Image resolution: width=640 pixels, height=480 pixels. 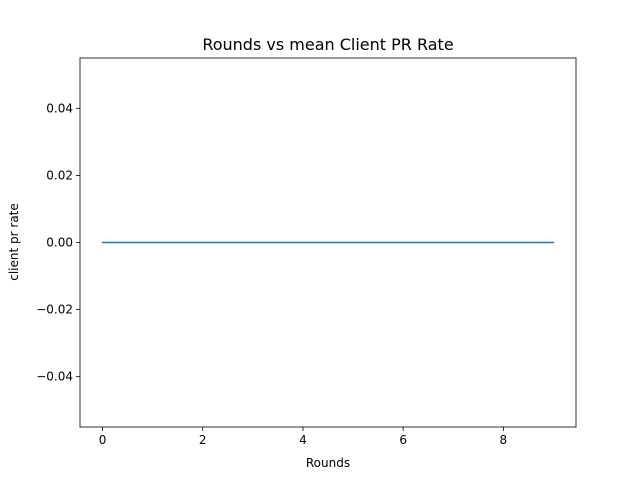 What do you see at coordinates (327, 44) in the screenshot?
I see `chart-title: Rounds vs mean Client PR Rate` at bounding box center [327, 44].